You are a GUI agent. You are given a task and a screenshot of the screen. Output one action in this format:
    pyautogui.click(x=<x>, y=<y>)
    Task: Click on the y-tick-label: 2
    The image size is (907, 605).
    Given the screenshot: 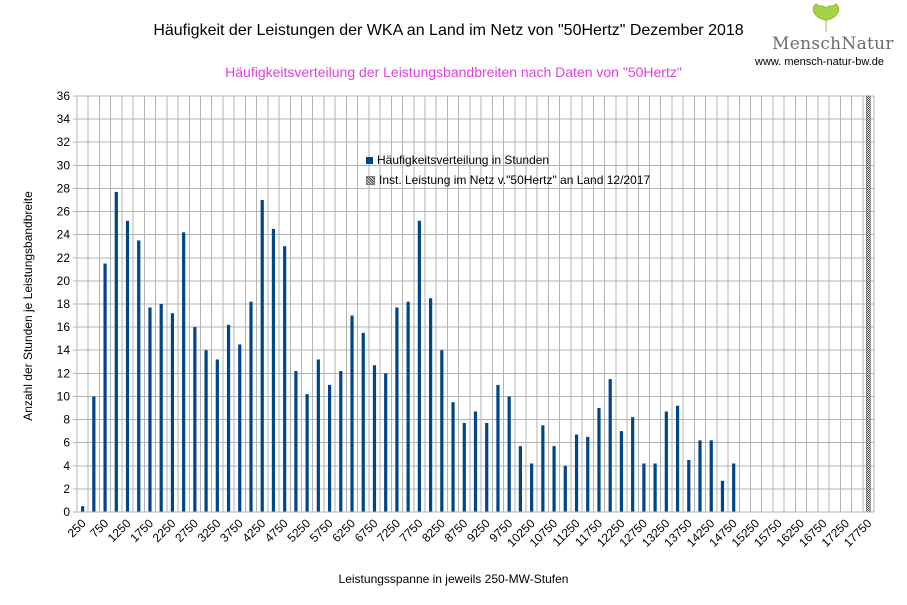 What is the action you would take?
    pyautogui.click(x=66, y=489)
    